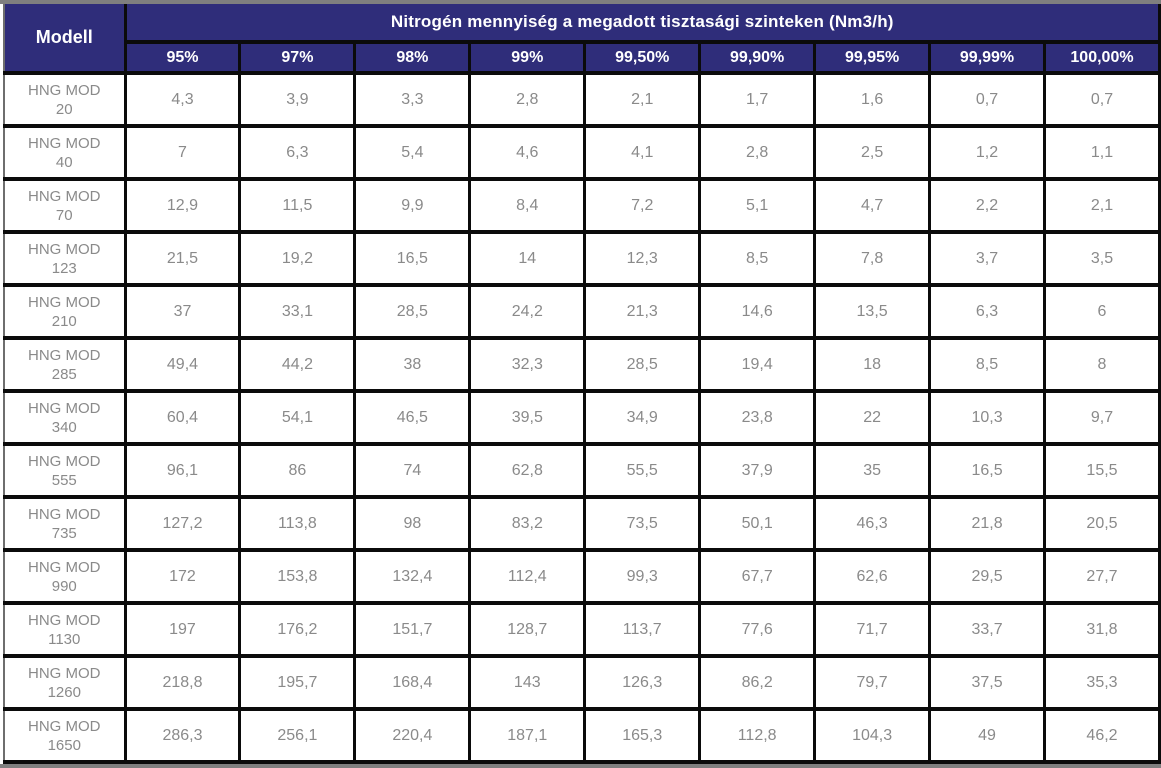 This screenshot has width=1161, height=768. What do you see at coordinates (872, 152) in the screenshot?
I see `value-cell: 2,5` at bounding box center [872, 152].